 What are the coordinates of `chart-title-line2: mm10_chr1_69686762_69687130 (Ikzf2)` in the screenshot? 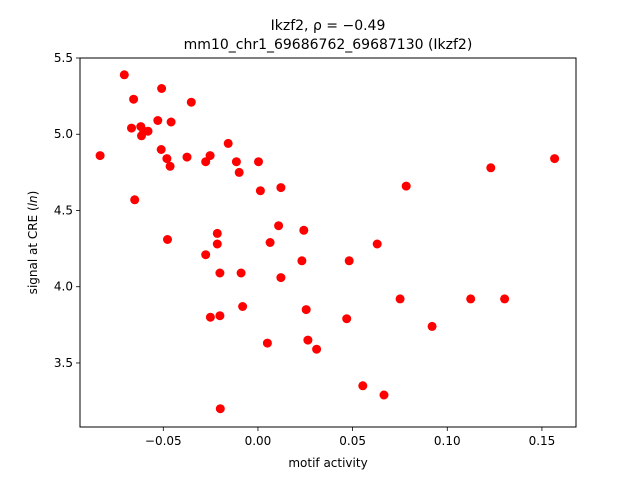 It's located at (328, 45).